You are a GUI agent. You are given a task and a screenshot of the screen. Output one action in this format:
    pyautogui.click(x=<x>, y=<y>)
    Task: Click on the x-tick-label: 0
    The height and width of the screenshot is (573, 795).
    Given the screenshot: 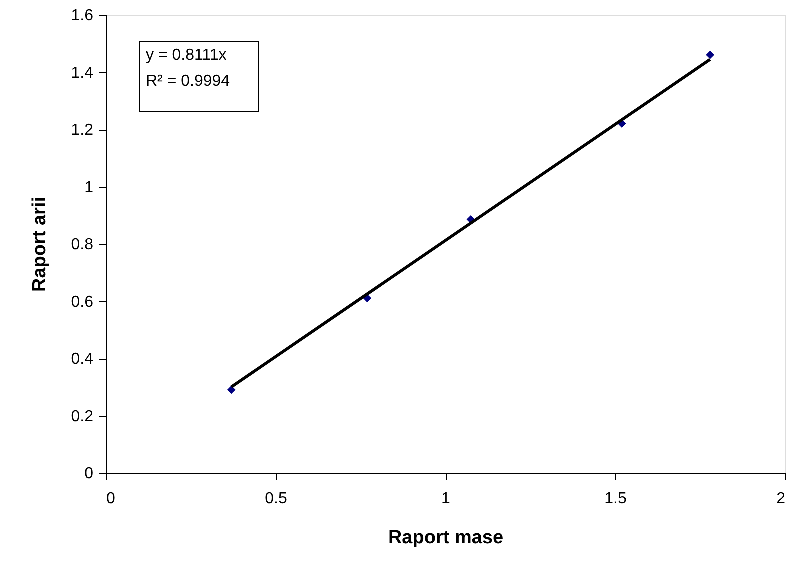 What is the action you would take?
    pyautogui.click(x=111, y=499)
    